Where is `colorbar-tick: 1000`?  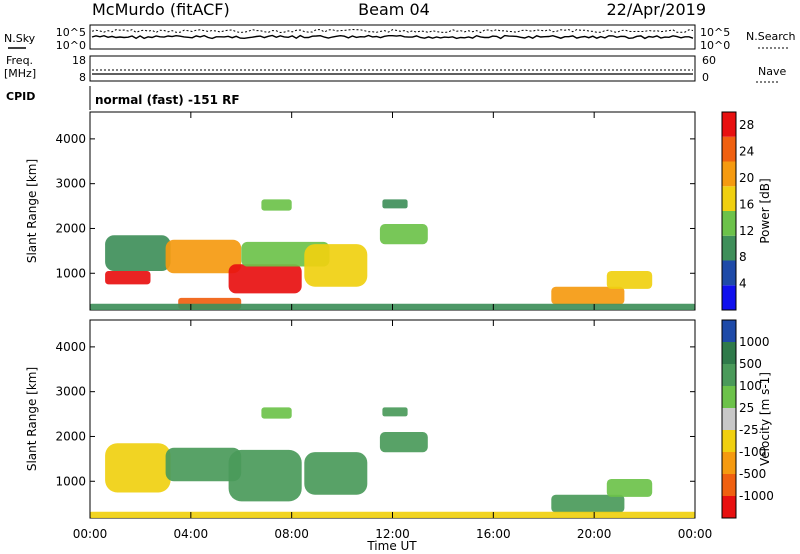 colorbar-tick: 1000 is located at coordinates (754, 342).